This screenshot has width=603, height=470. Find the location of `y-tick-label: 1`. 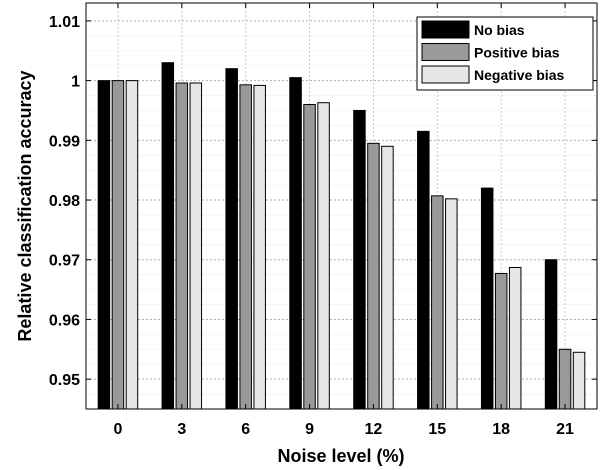

y-tick-label: 1 is located at coordinates (75, 82).